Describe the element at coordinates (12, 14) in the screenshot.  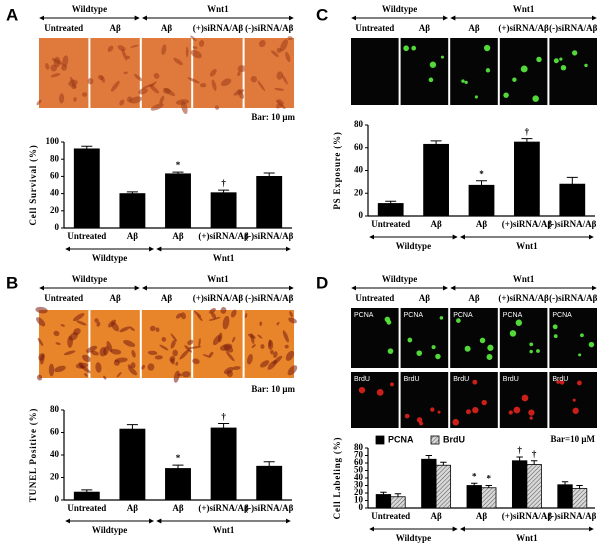
I see `panel-letter: A` at that location.